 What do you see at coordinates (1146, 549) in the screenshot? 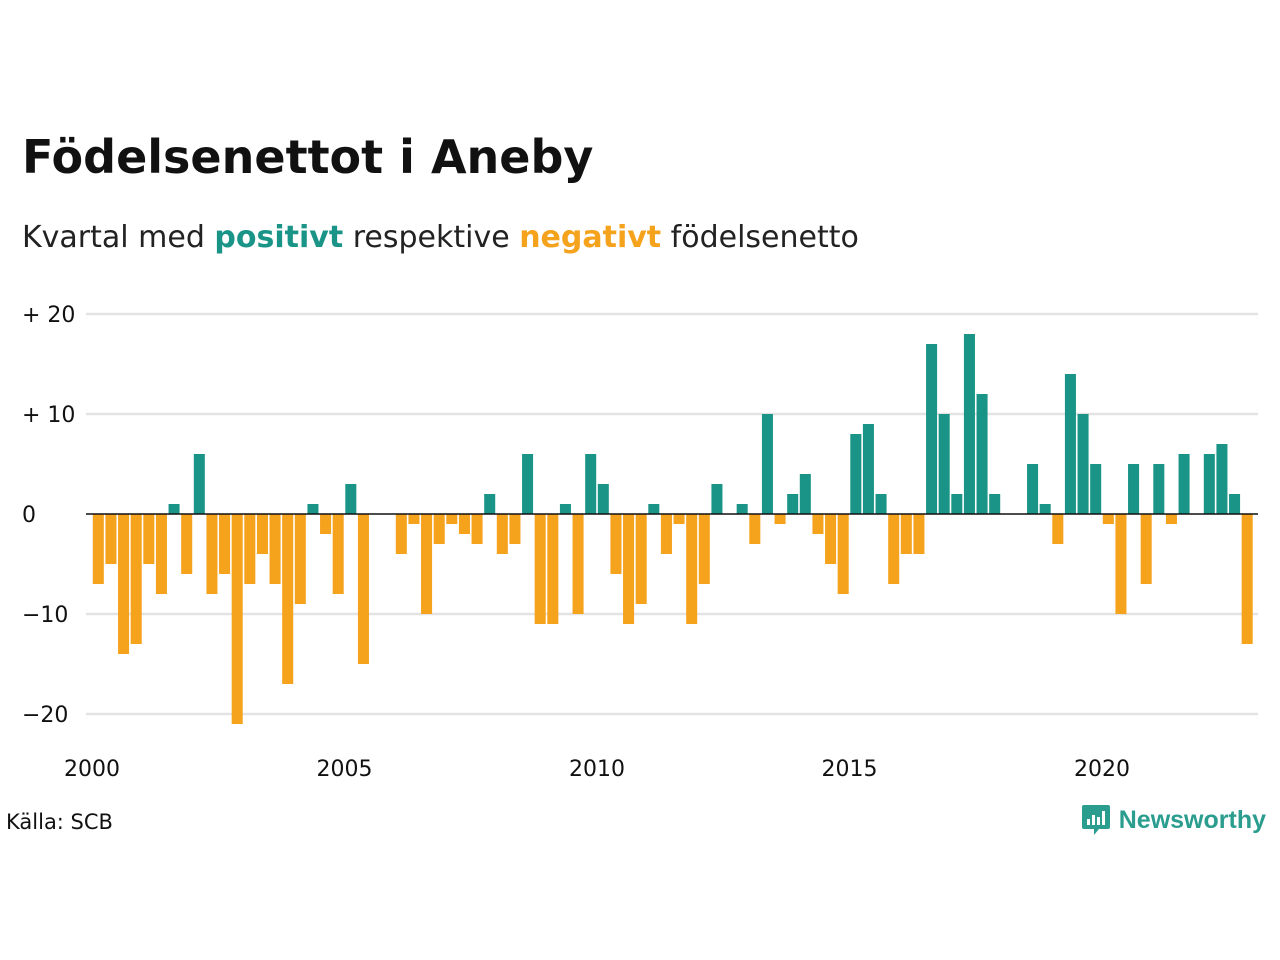
I see `bar-2020-q4` at bounding box center [1146, 549].